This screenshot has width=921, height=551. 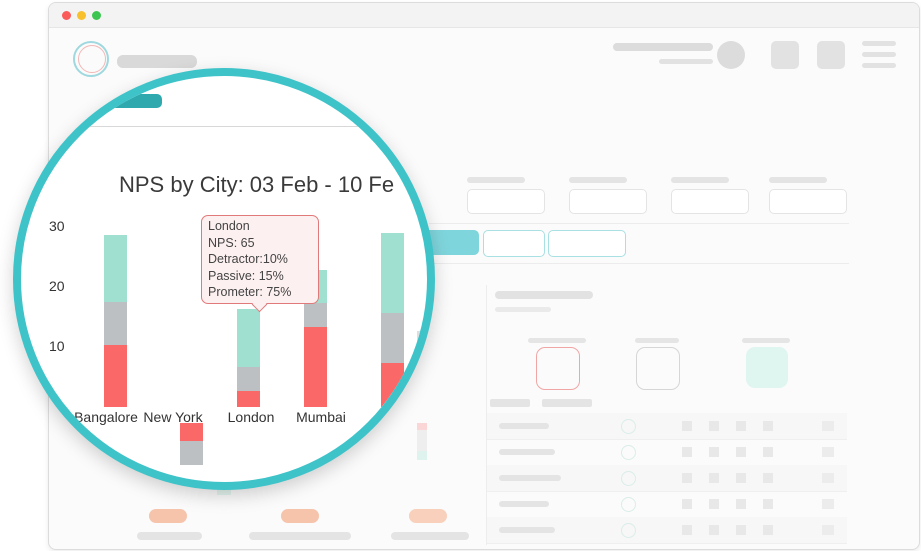 I want to click on bar-partial-edge, so click(x=422, y=367).